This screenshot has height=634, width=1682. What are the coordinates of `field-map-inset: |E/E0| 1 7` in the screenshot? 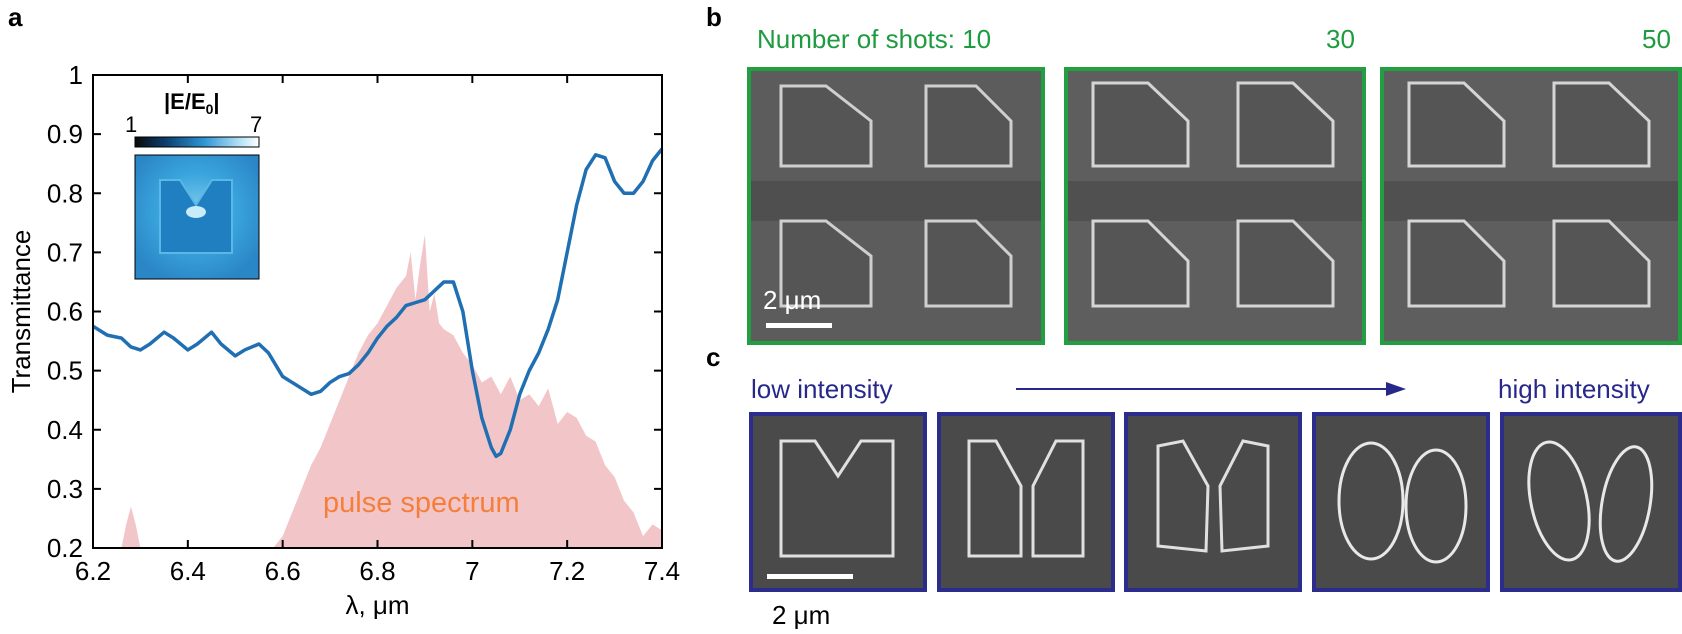 It's located at (193, 184).